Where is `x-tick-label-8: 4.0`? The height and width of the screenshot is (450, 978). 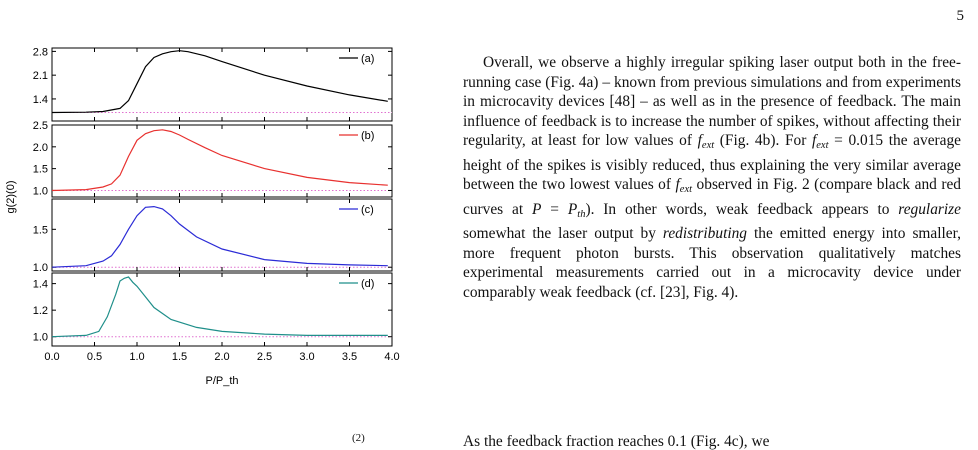
x-tick-label-8: 4.0 is located at coordinates (391, 357).